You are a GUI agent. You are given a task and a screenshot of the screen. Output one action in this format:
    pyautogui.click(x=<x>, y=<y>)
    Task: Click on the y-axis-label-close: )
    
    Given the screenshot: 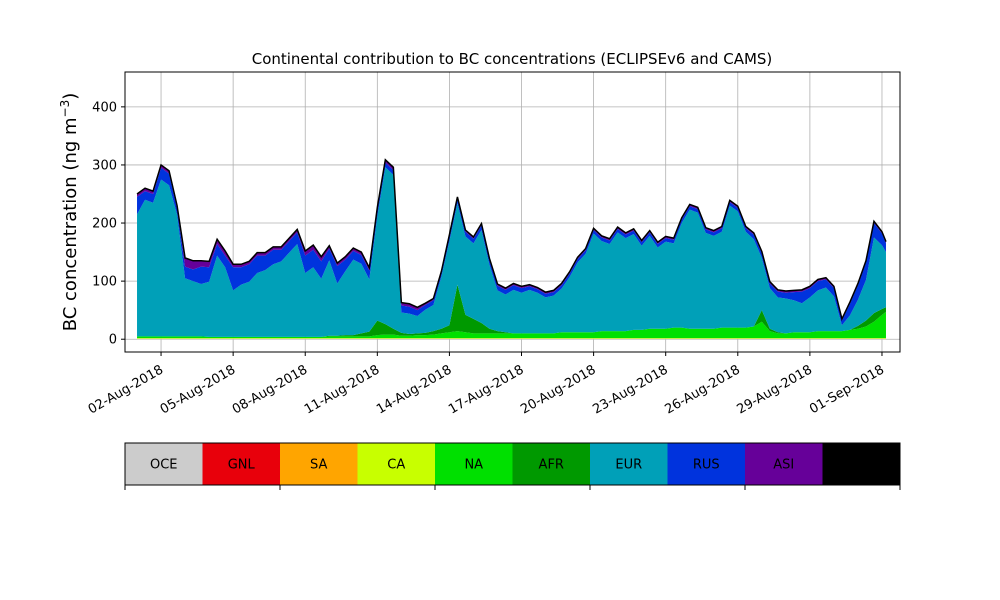 What is the action you would take?
    pyautogui.click(x=70, y=96)
    